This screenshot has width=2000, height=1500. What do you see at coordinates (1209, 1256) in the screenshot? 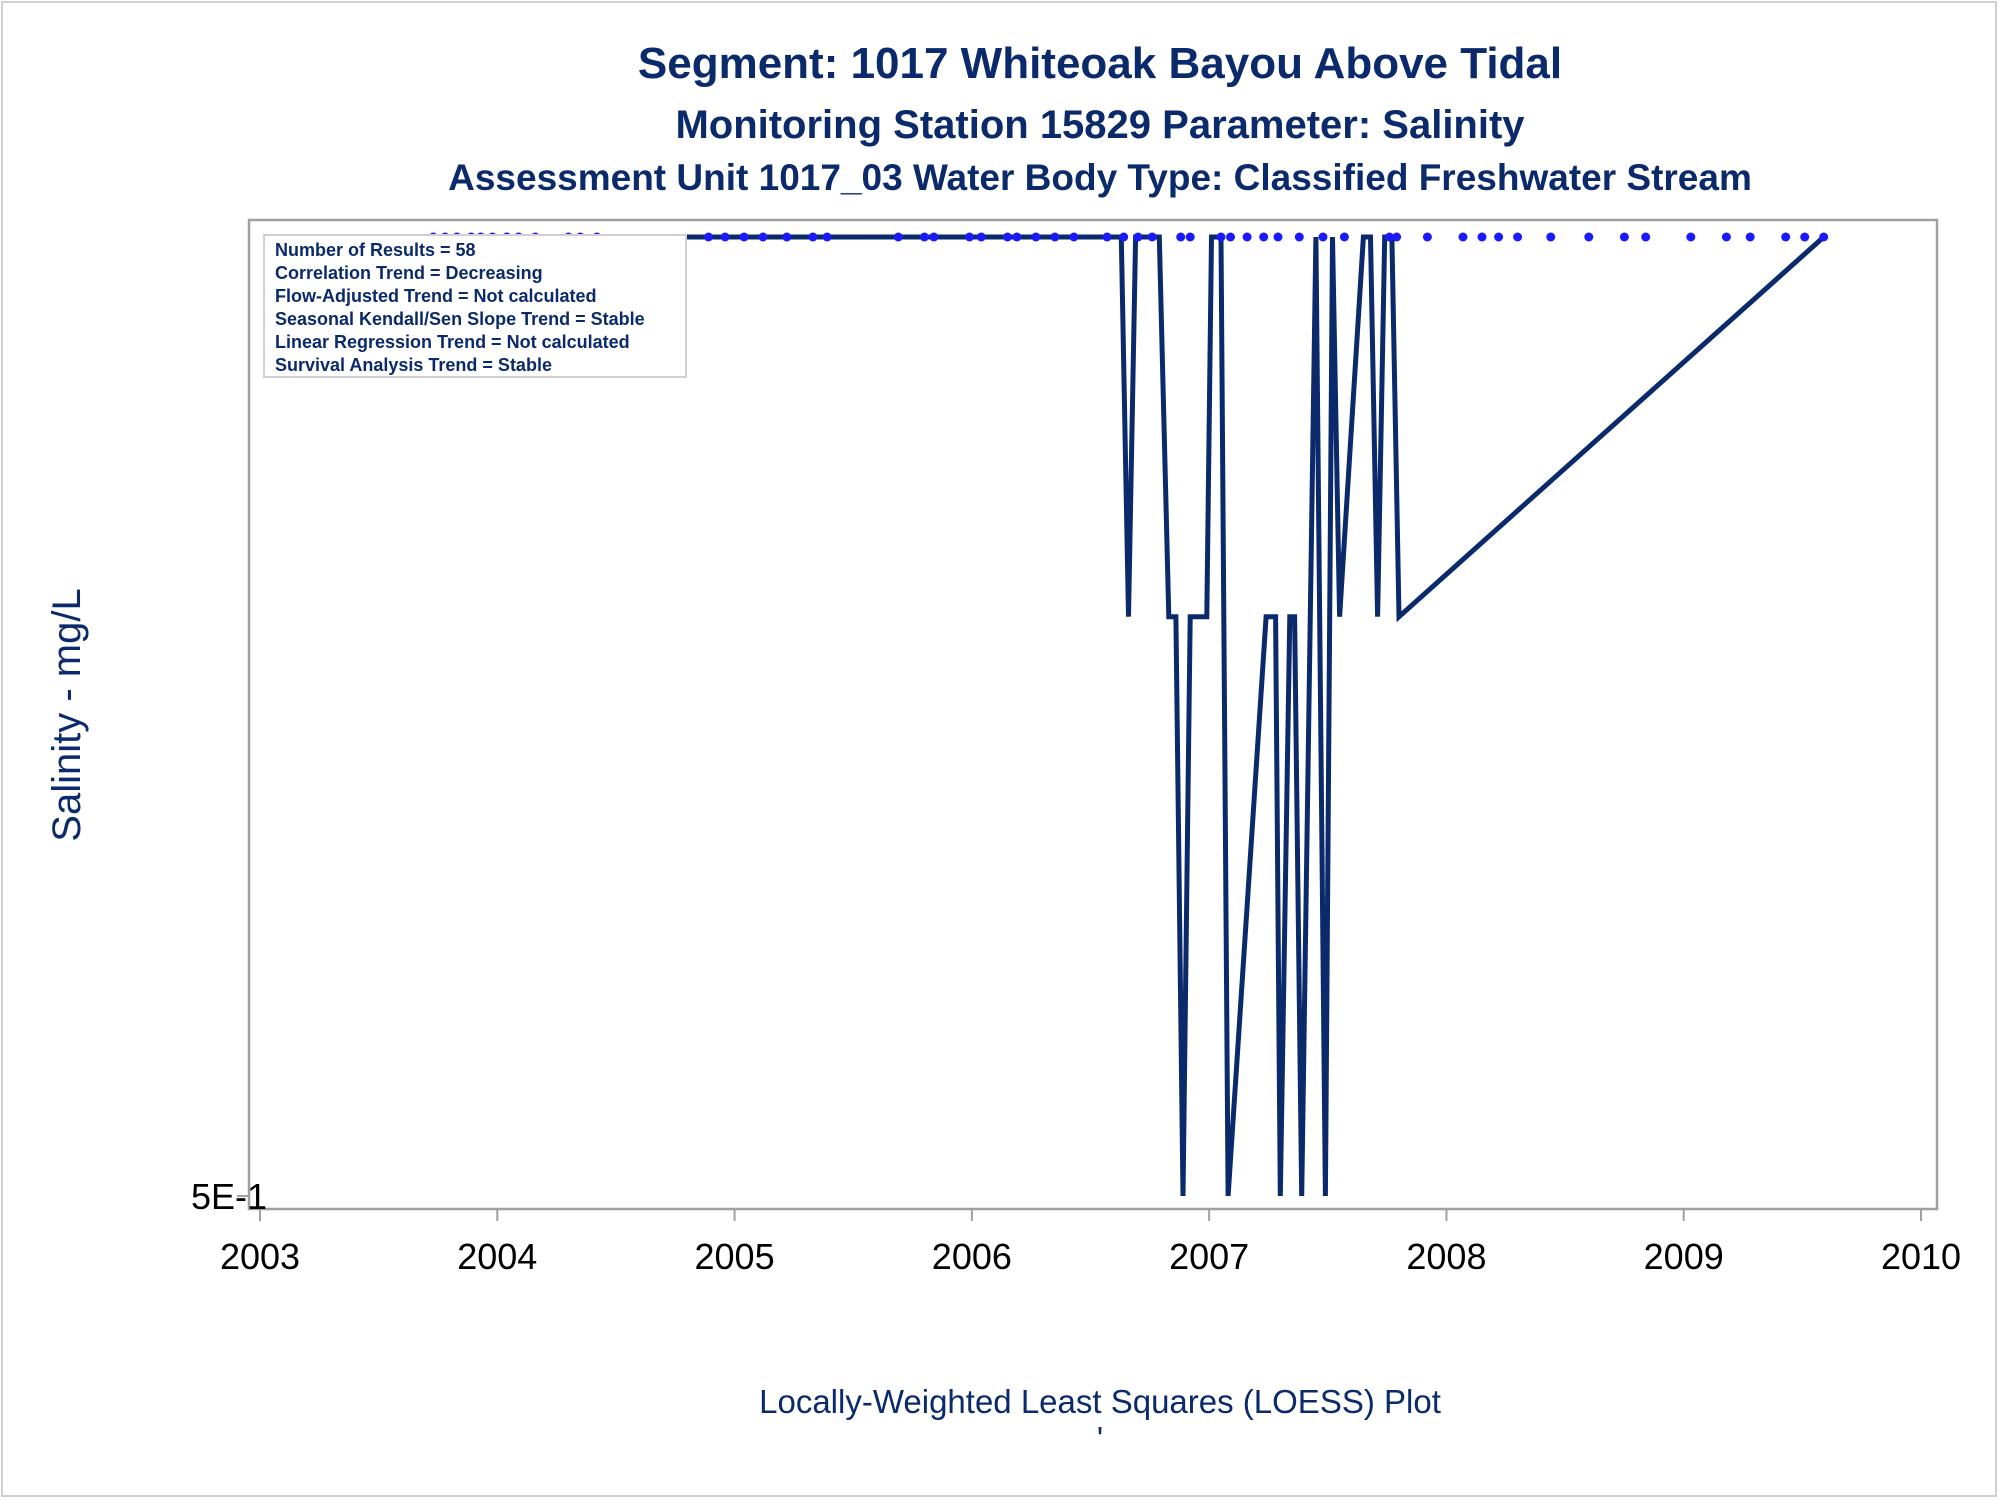
I see `x-tick-label: 2007` at bounding box center [1209, 1256].